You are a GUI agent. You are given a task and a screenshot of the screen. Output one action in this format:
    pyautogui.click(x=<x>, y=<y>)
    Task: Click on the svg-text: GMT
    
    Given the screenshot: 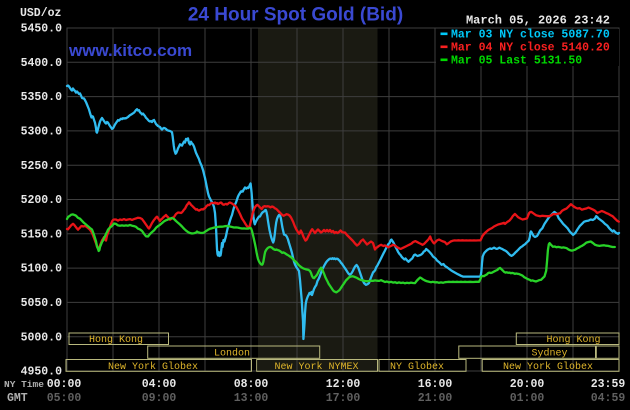 What is the action you would take?
    pyautogui.click(x=17, y=398)
    